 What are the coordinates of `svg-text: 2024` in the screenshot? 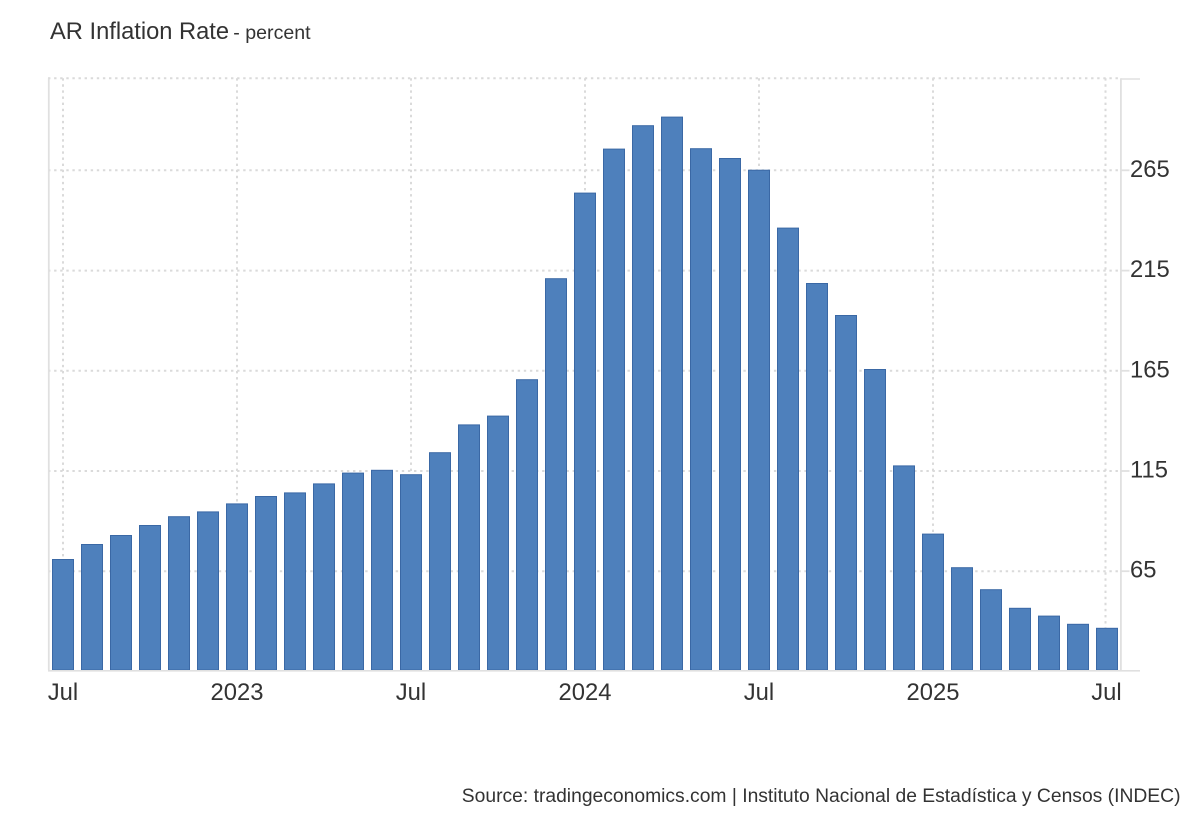 It's located at (585, 692).